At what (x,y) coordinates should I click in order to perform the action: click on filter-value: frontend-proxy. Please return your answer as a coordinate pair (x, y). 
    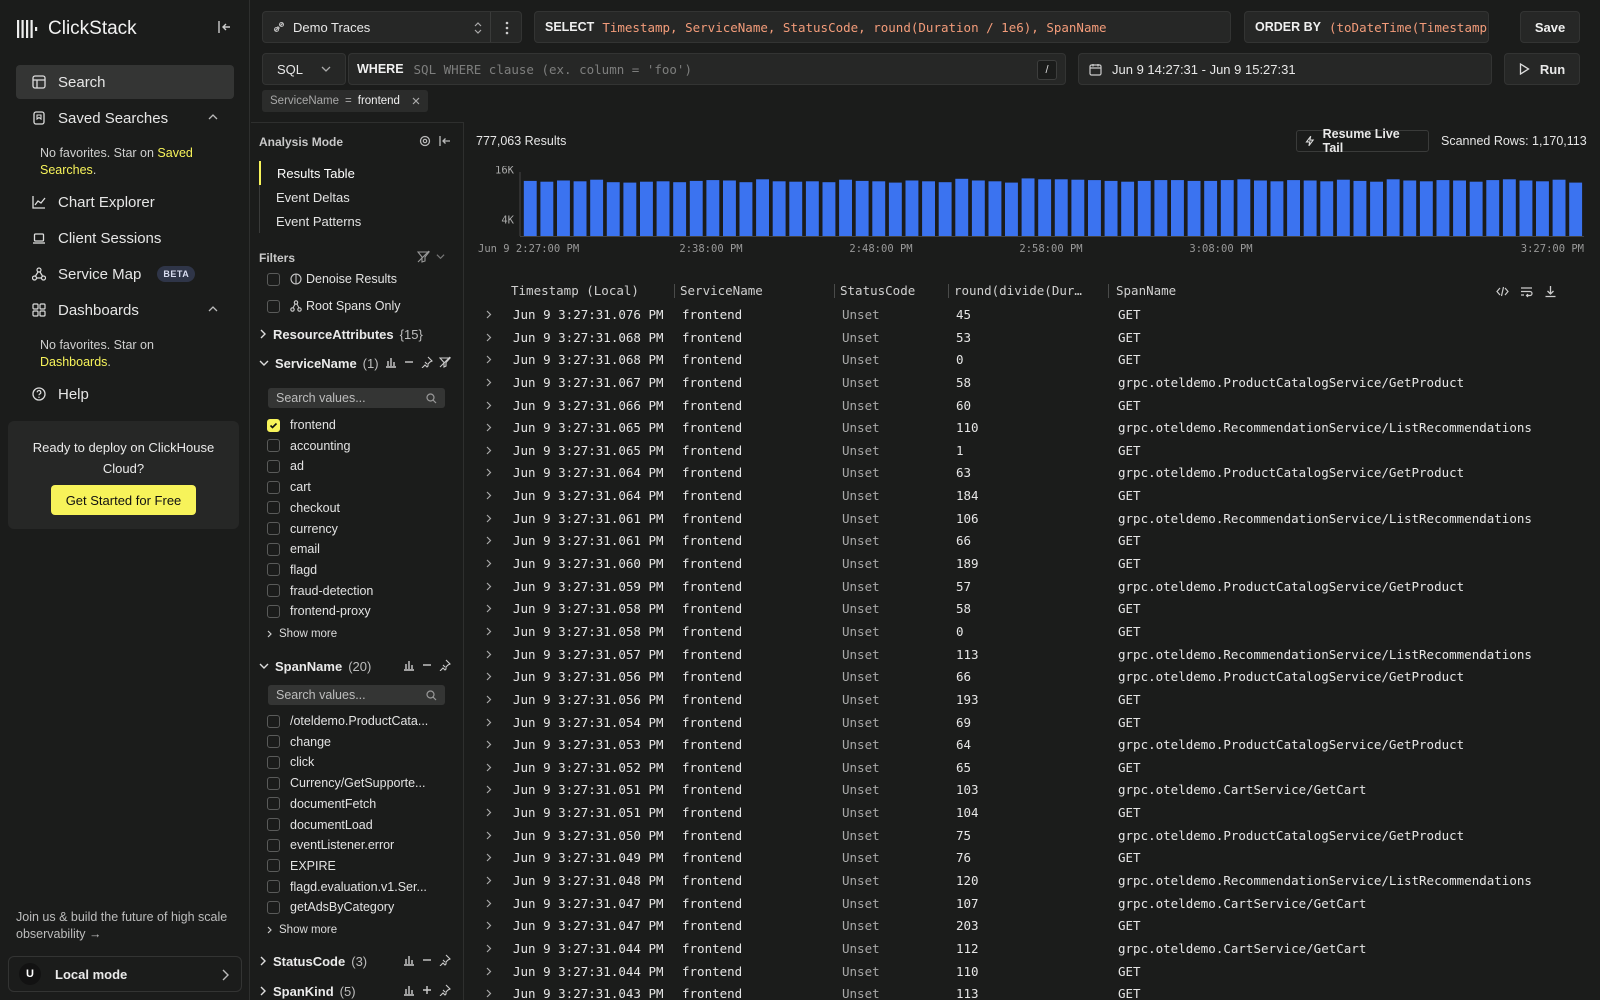
    Looking at the image, I should click on (359, 611).